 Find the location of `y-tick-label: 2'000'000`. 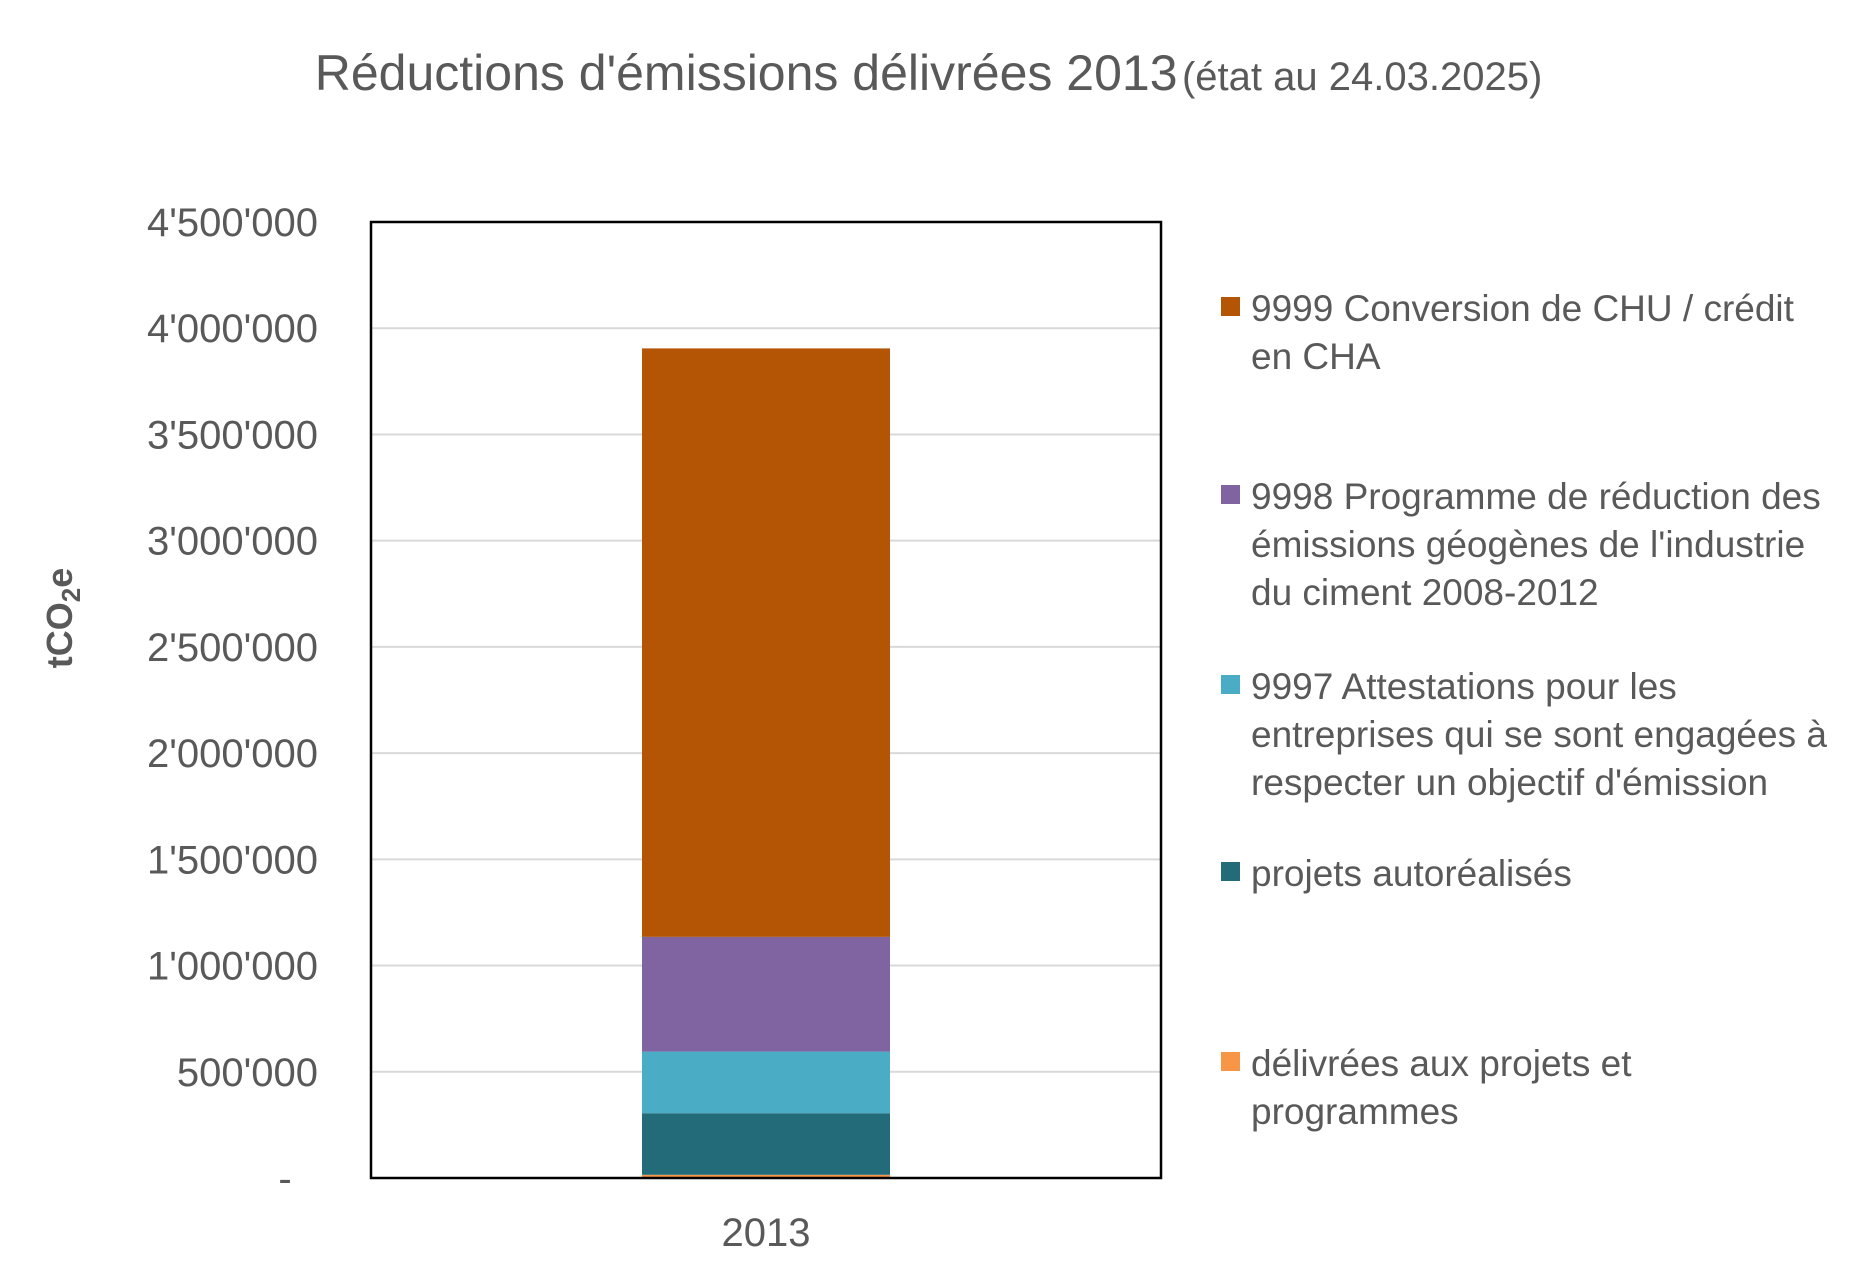

y-tick-label: 2'000'000 is located at coordinates (232, 754).